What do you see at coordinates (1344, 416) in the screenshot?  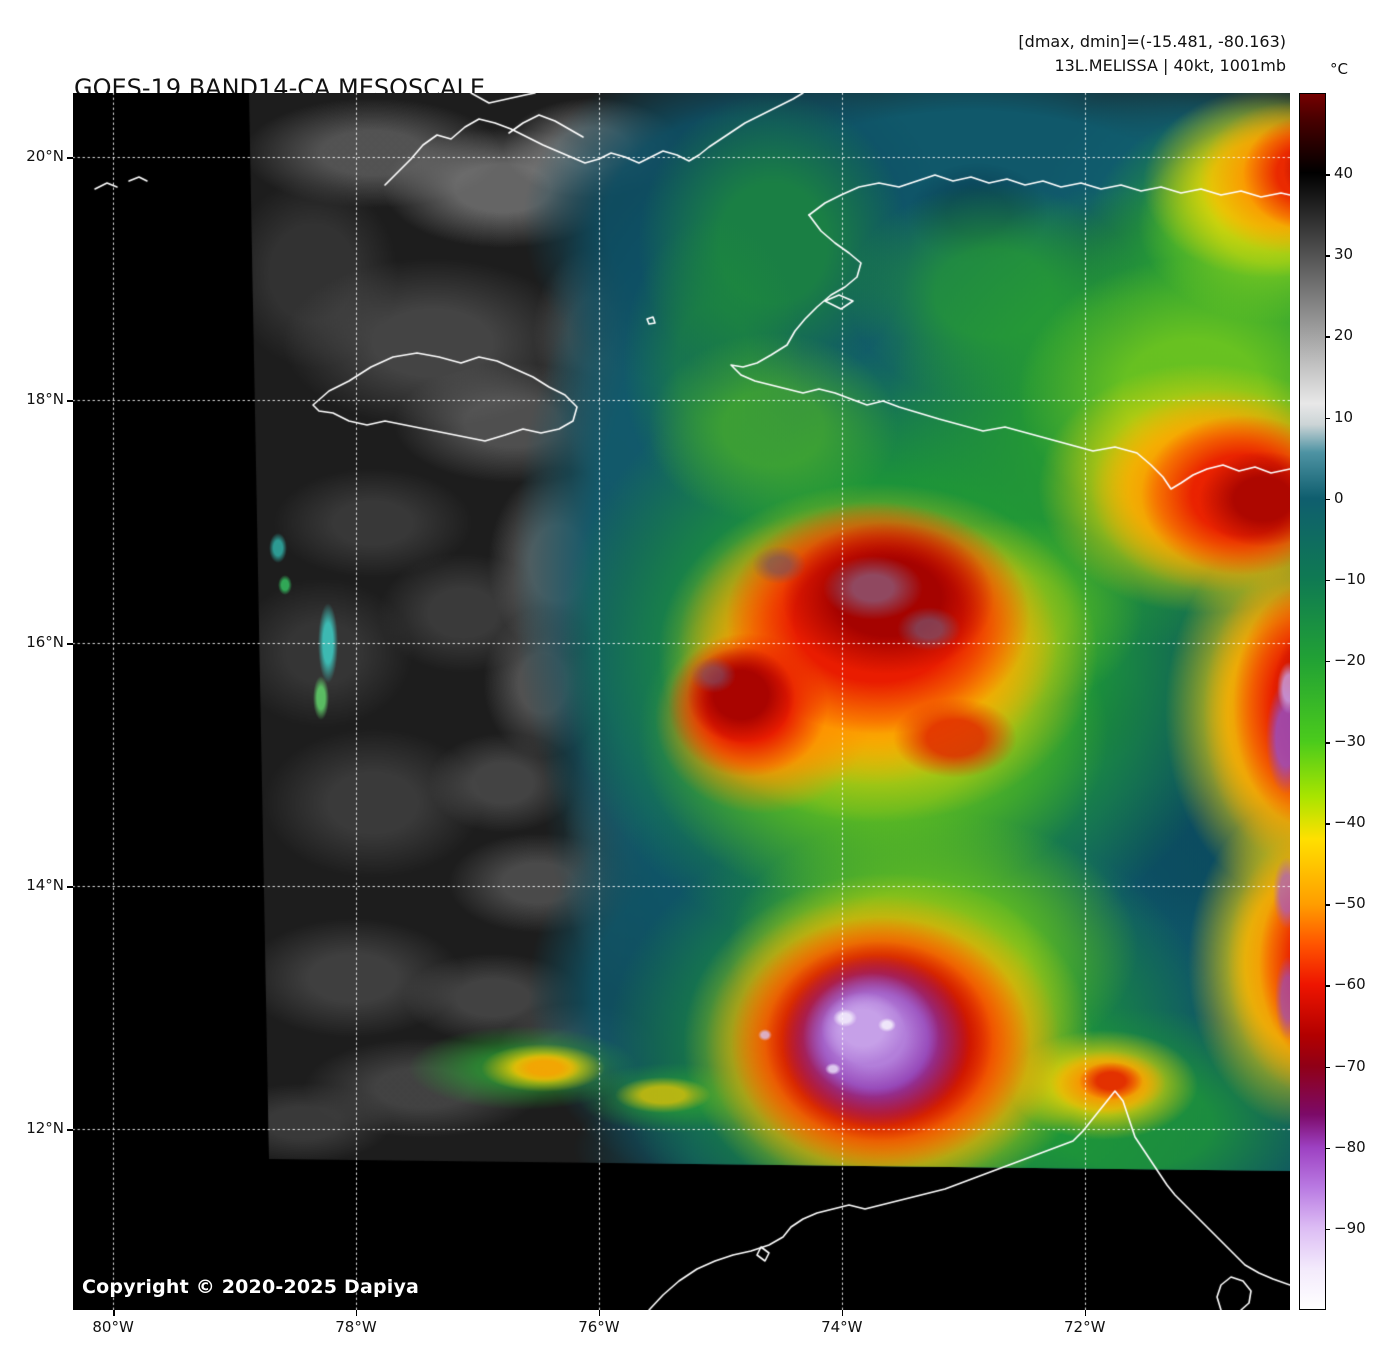 I see `colorbar-tick-label: 10` at bounding box center [1344, 416].